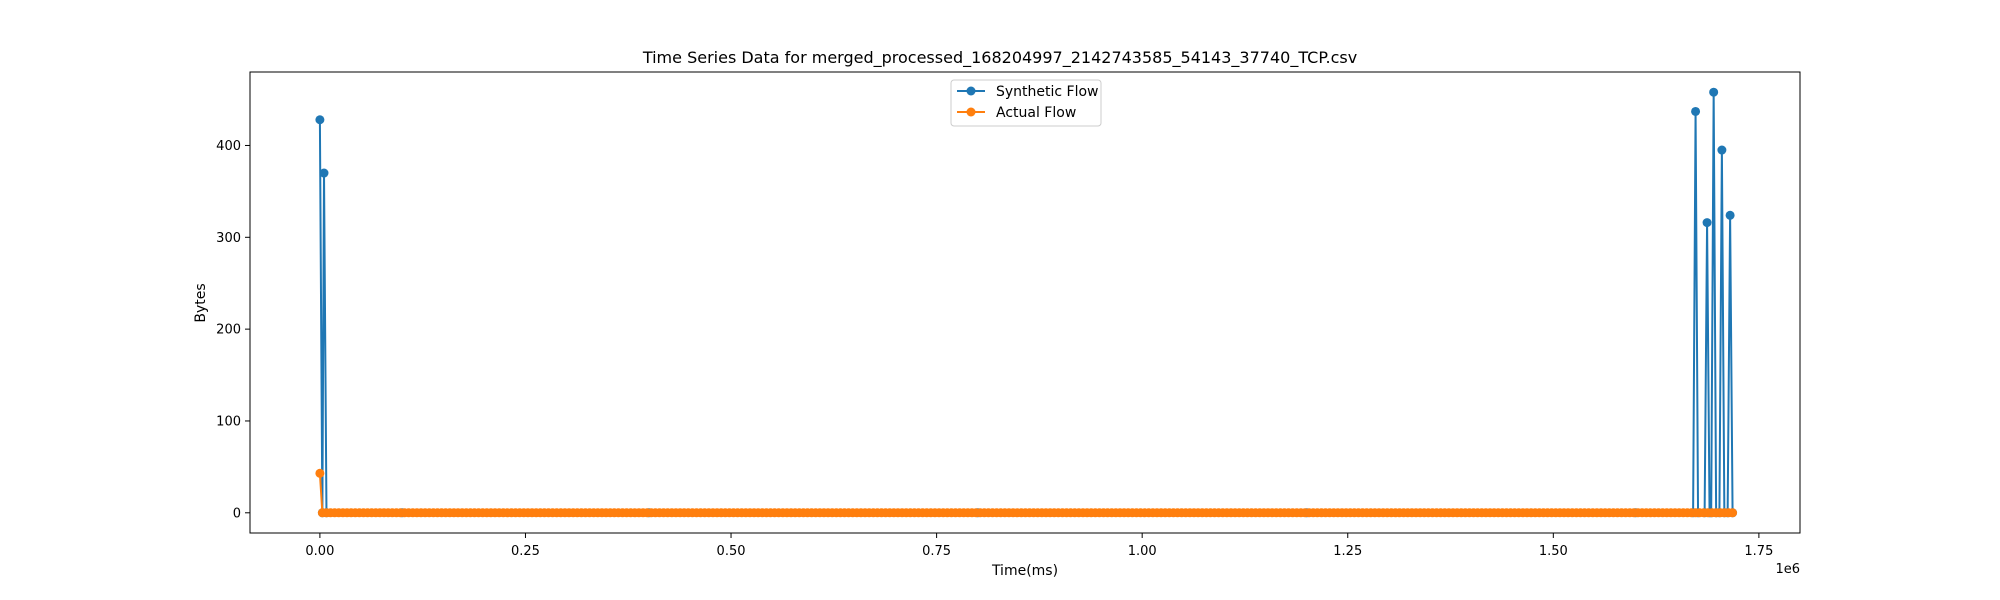 This screenshot has height=600, width=2000. I want to click on x-offset-label: 1e6, so click(1787, 569).